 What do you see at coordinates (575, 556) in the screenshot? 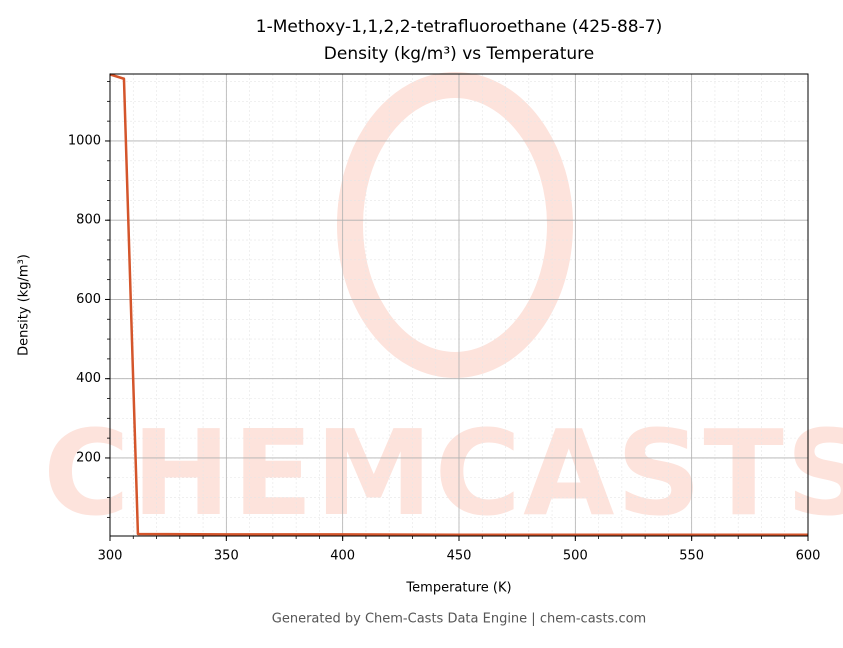
I see `x-tick-label: 500` at bounding box center [575, 556].